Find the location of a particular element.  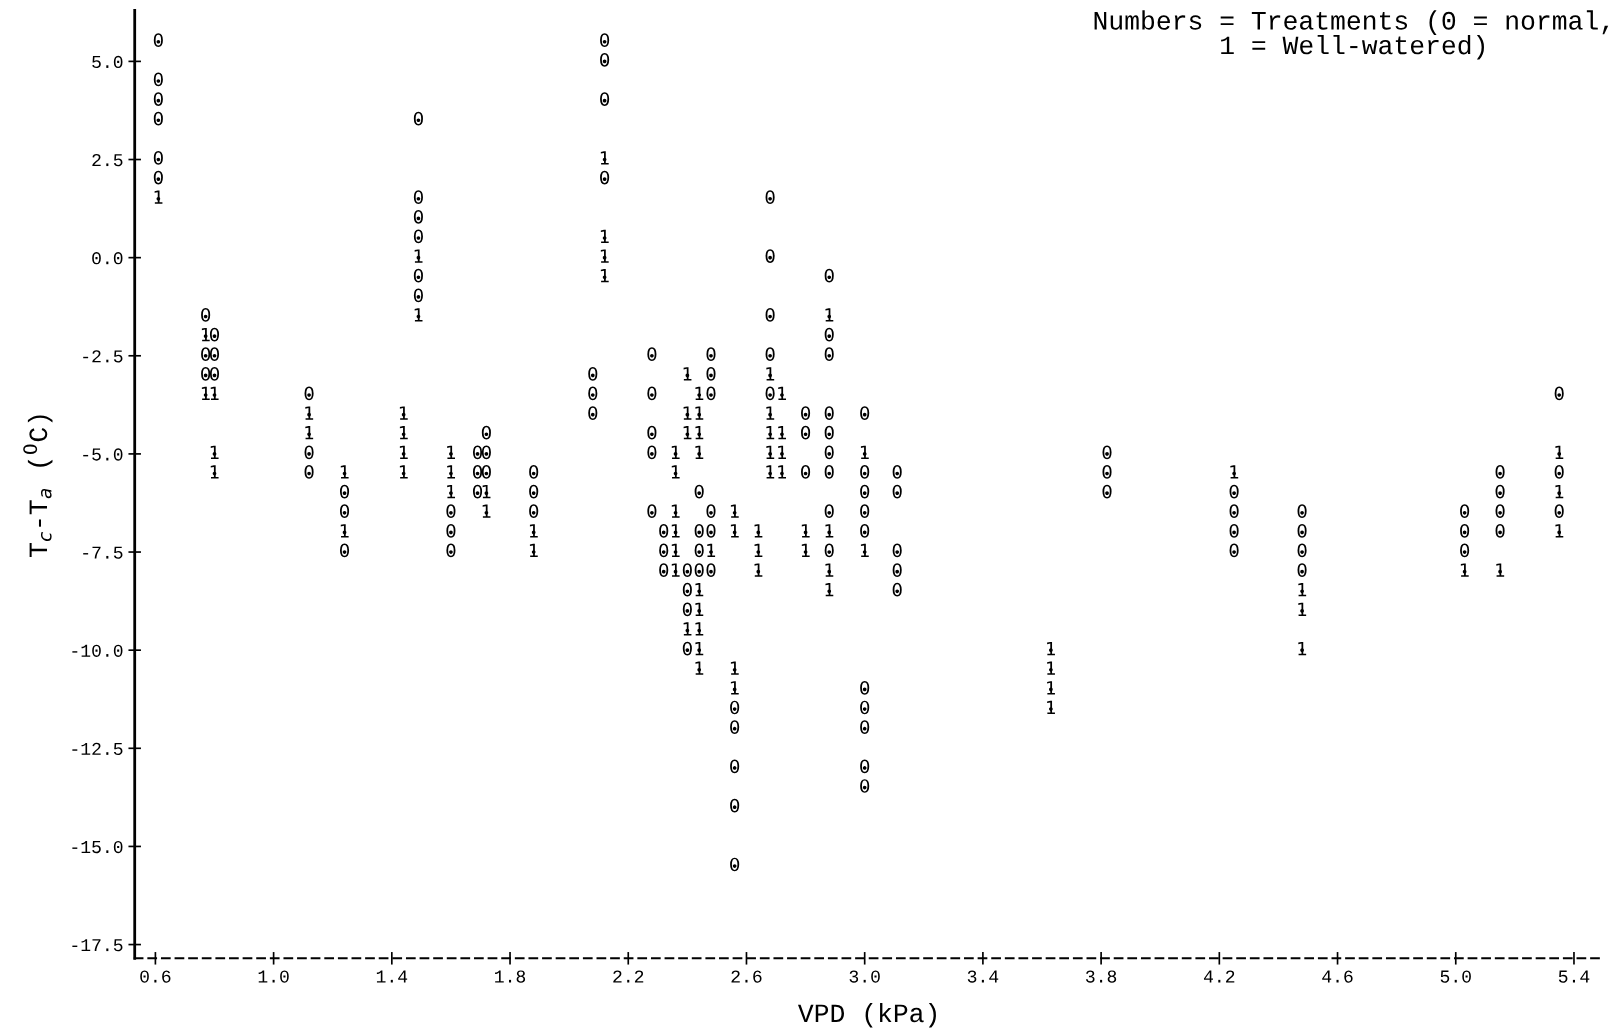

x-tick-label: 2.2 is located at coordinates (628, 976).